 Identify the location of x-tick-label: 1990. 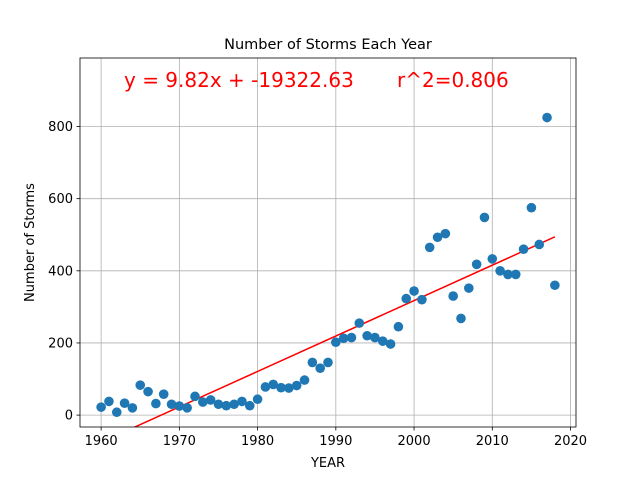
(335, 441).